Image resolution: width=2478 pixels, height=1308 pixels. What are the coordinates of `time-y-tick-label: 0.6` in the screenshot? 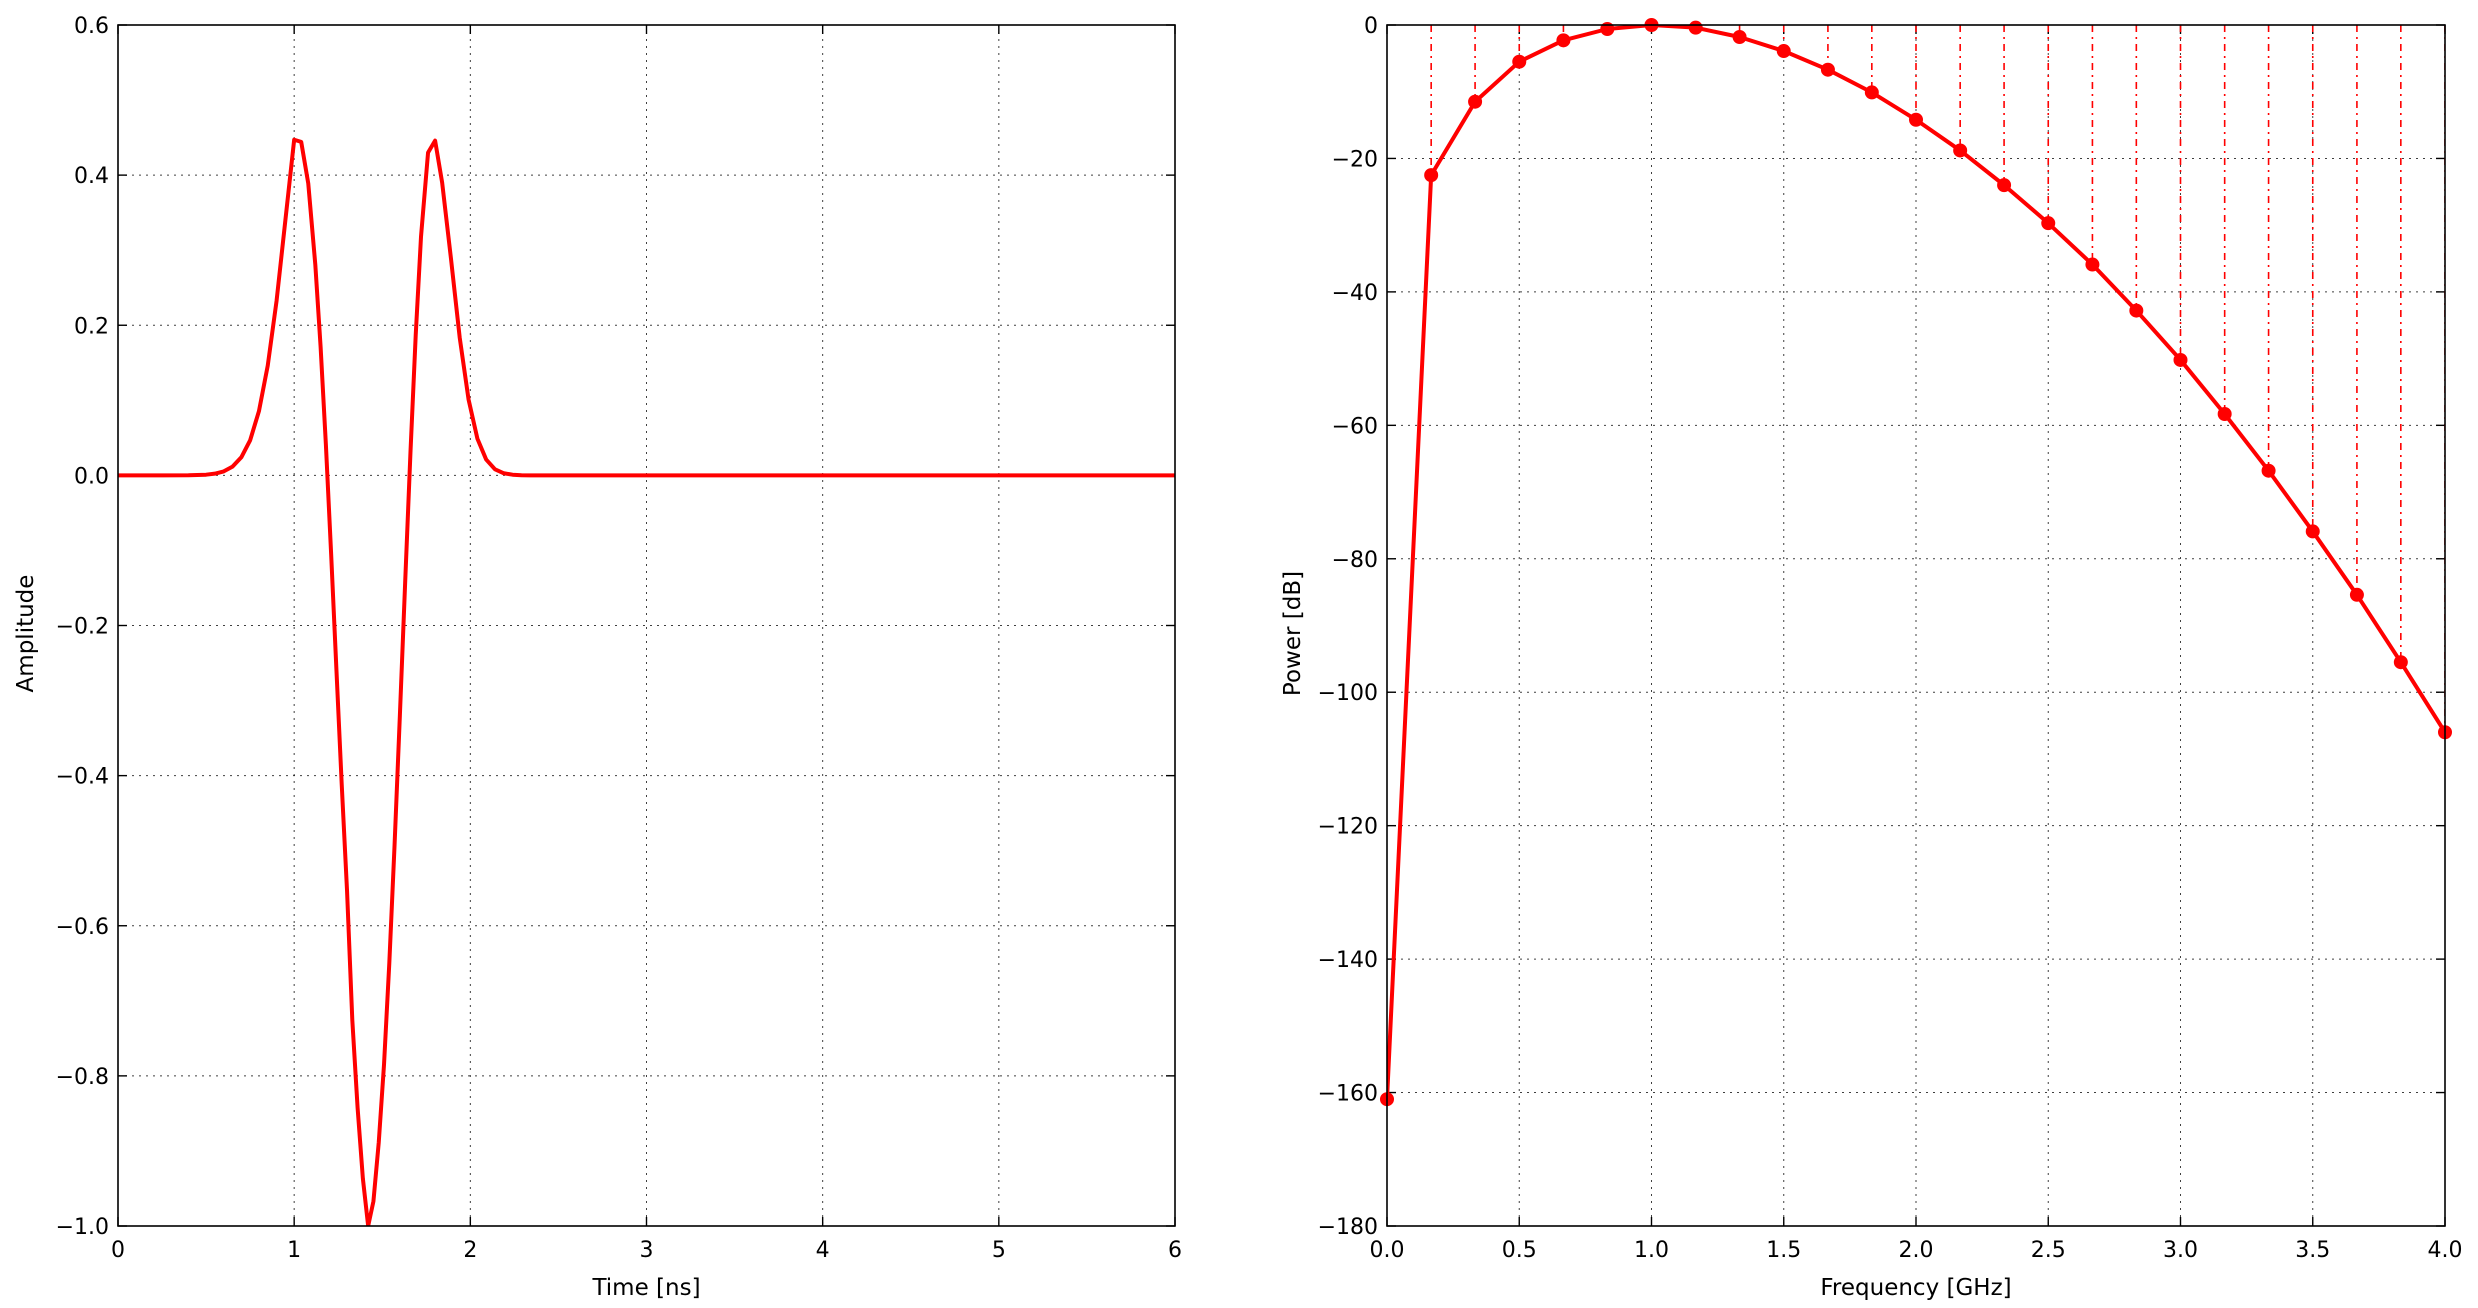 It's located at (91, 26).